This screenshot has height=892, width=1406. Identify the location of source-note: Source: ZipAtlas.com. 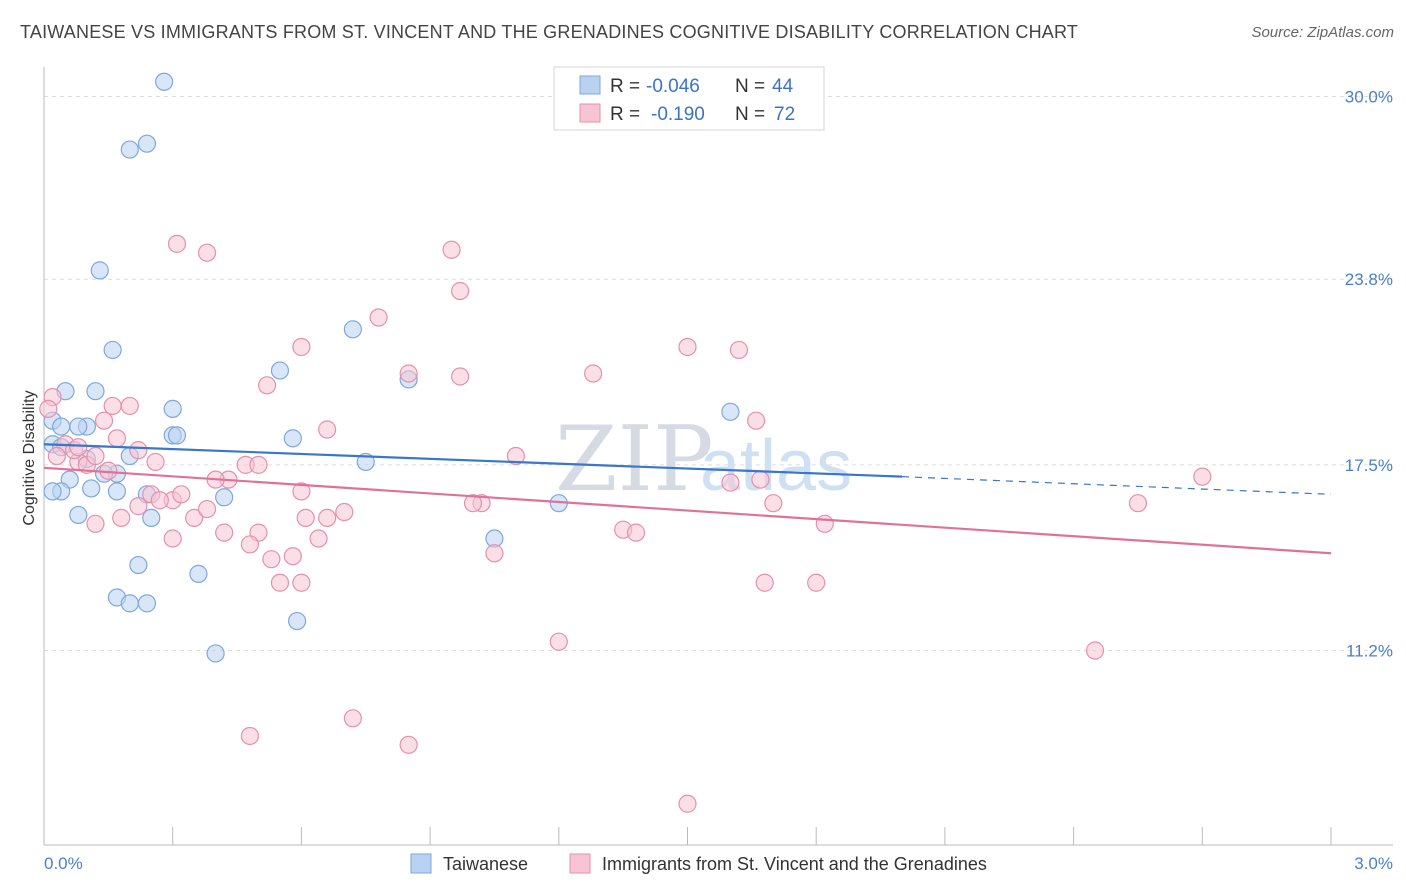
(1322, 32).